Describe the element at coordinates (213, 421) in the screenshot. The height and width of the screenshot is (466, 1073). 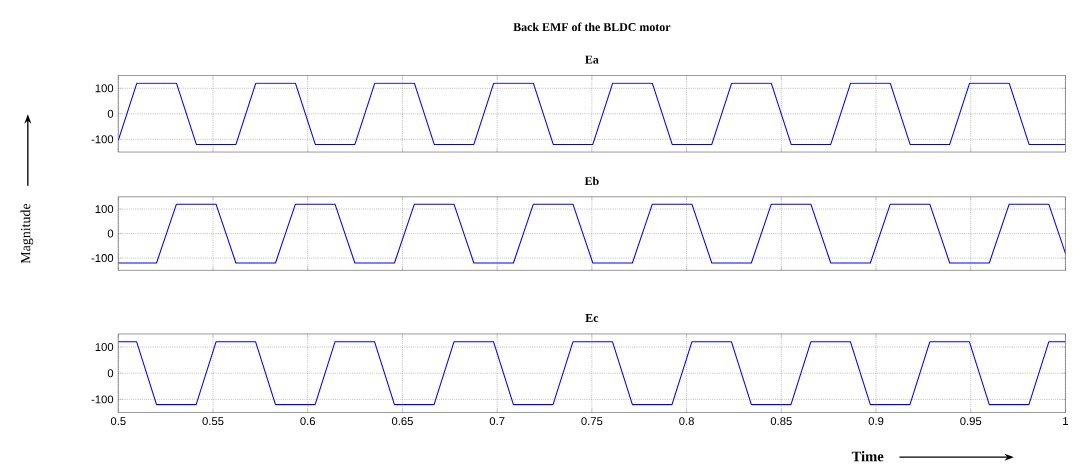
I see `x-tick-label: 0.55` at that location.